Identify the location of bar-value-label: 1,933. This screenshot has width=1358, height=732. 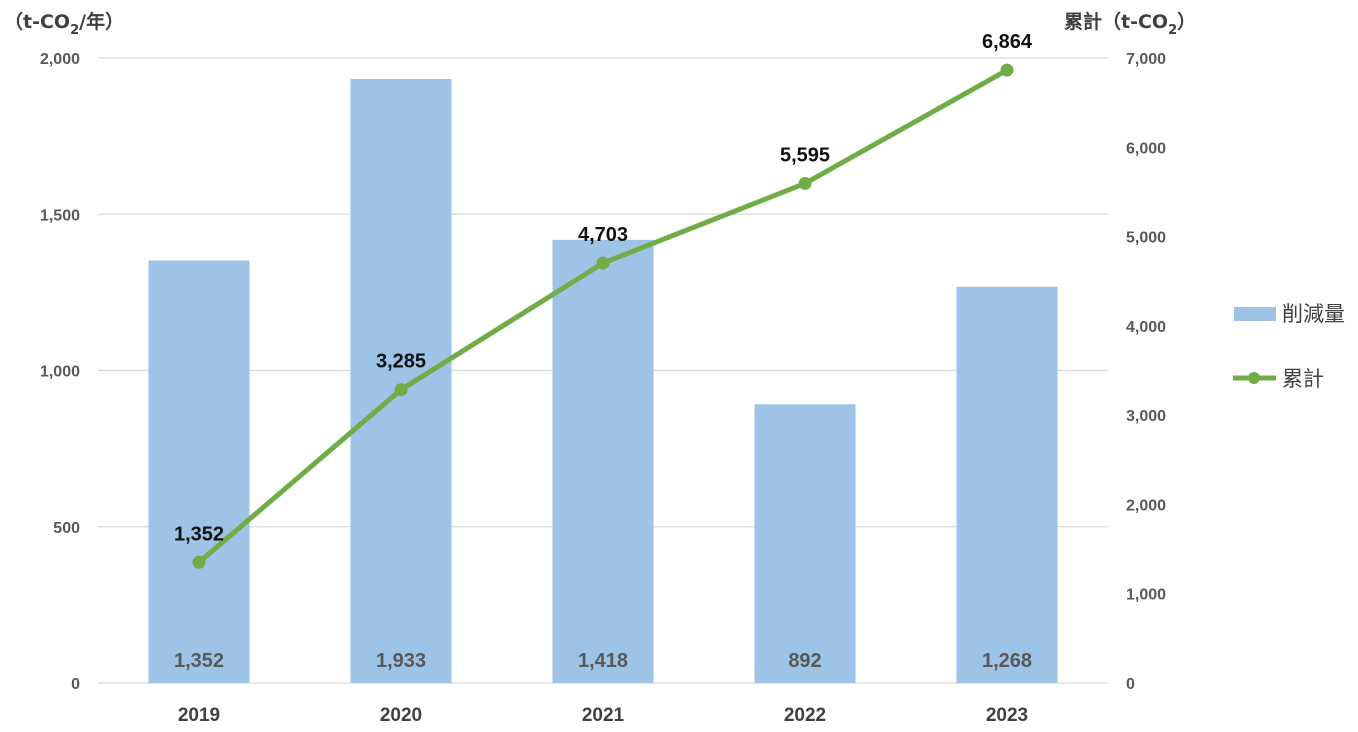
(401, 661).